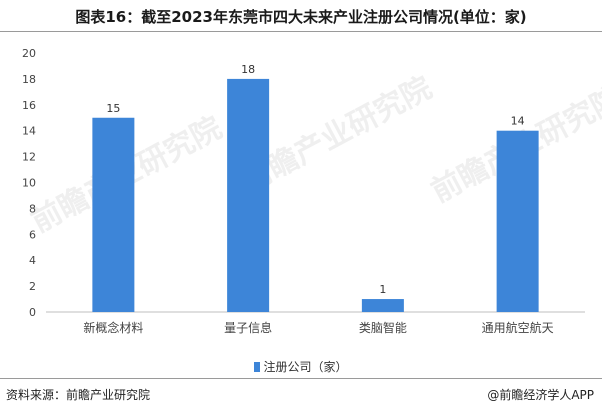 The width and height of the screenshot is (602, 416). Describe the element at coordinates (29, 157) in the screenshot. I see `y-tick-label: 12` at that location.